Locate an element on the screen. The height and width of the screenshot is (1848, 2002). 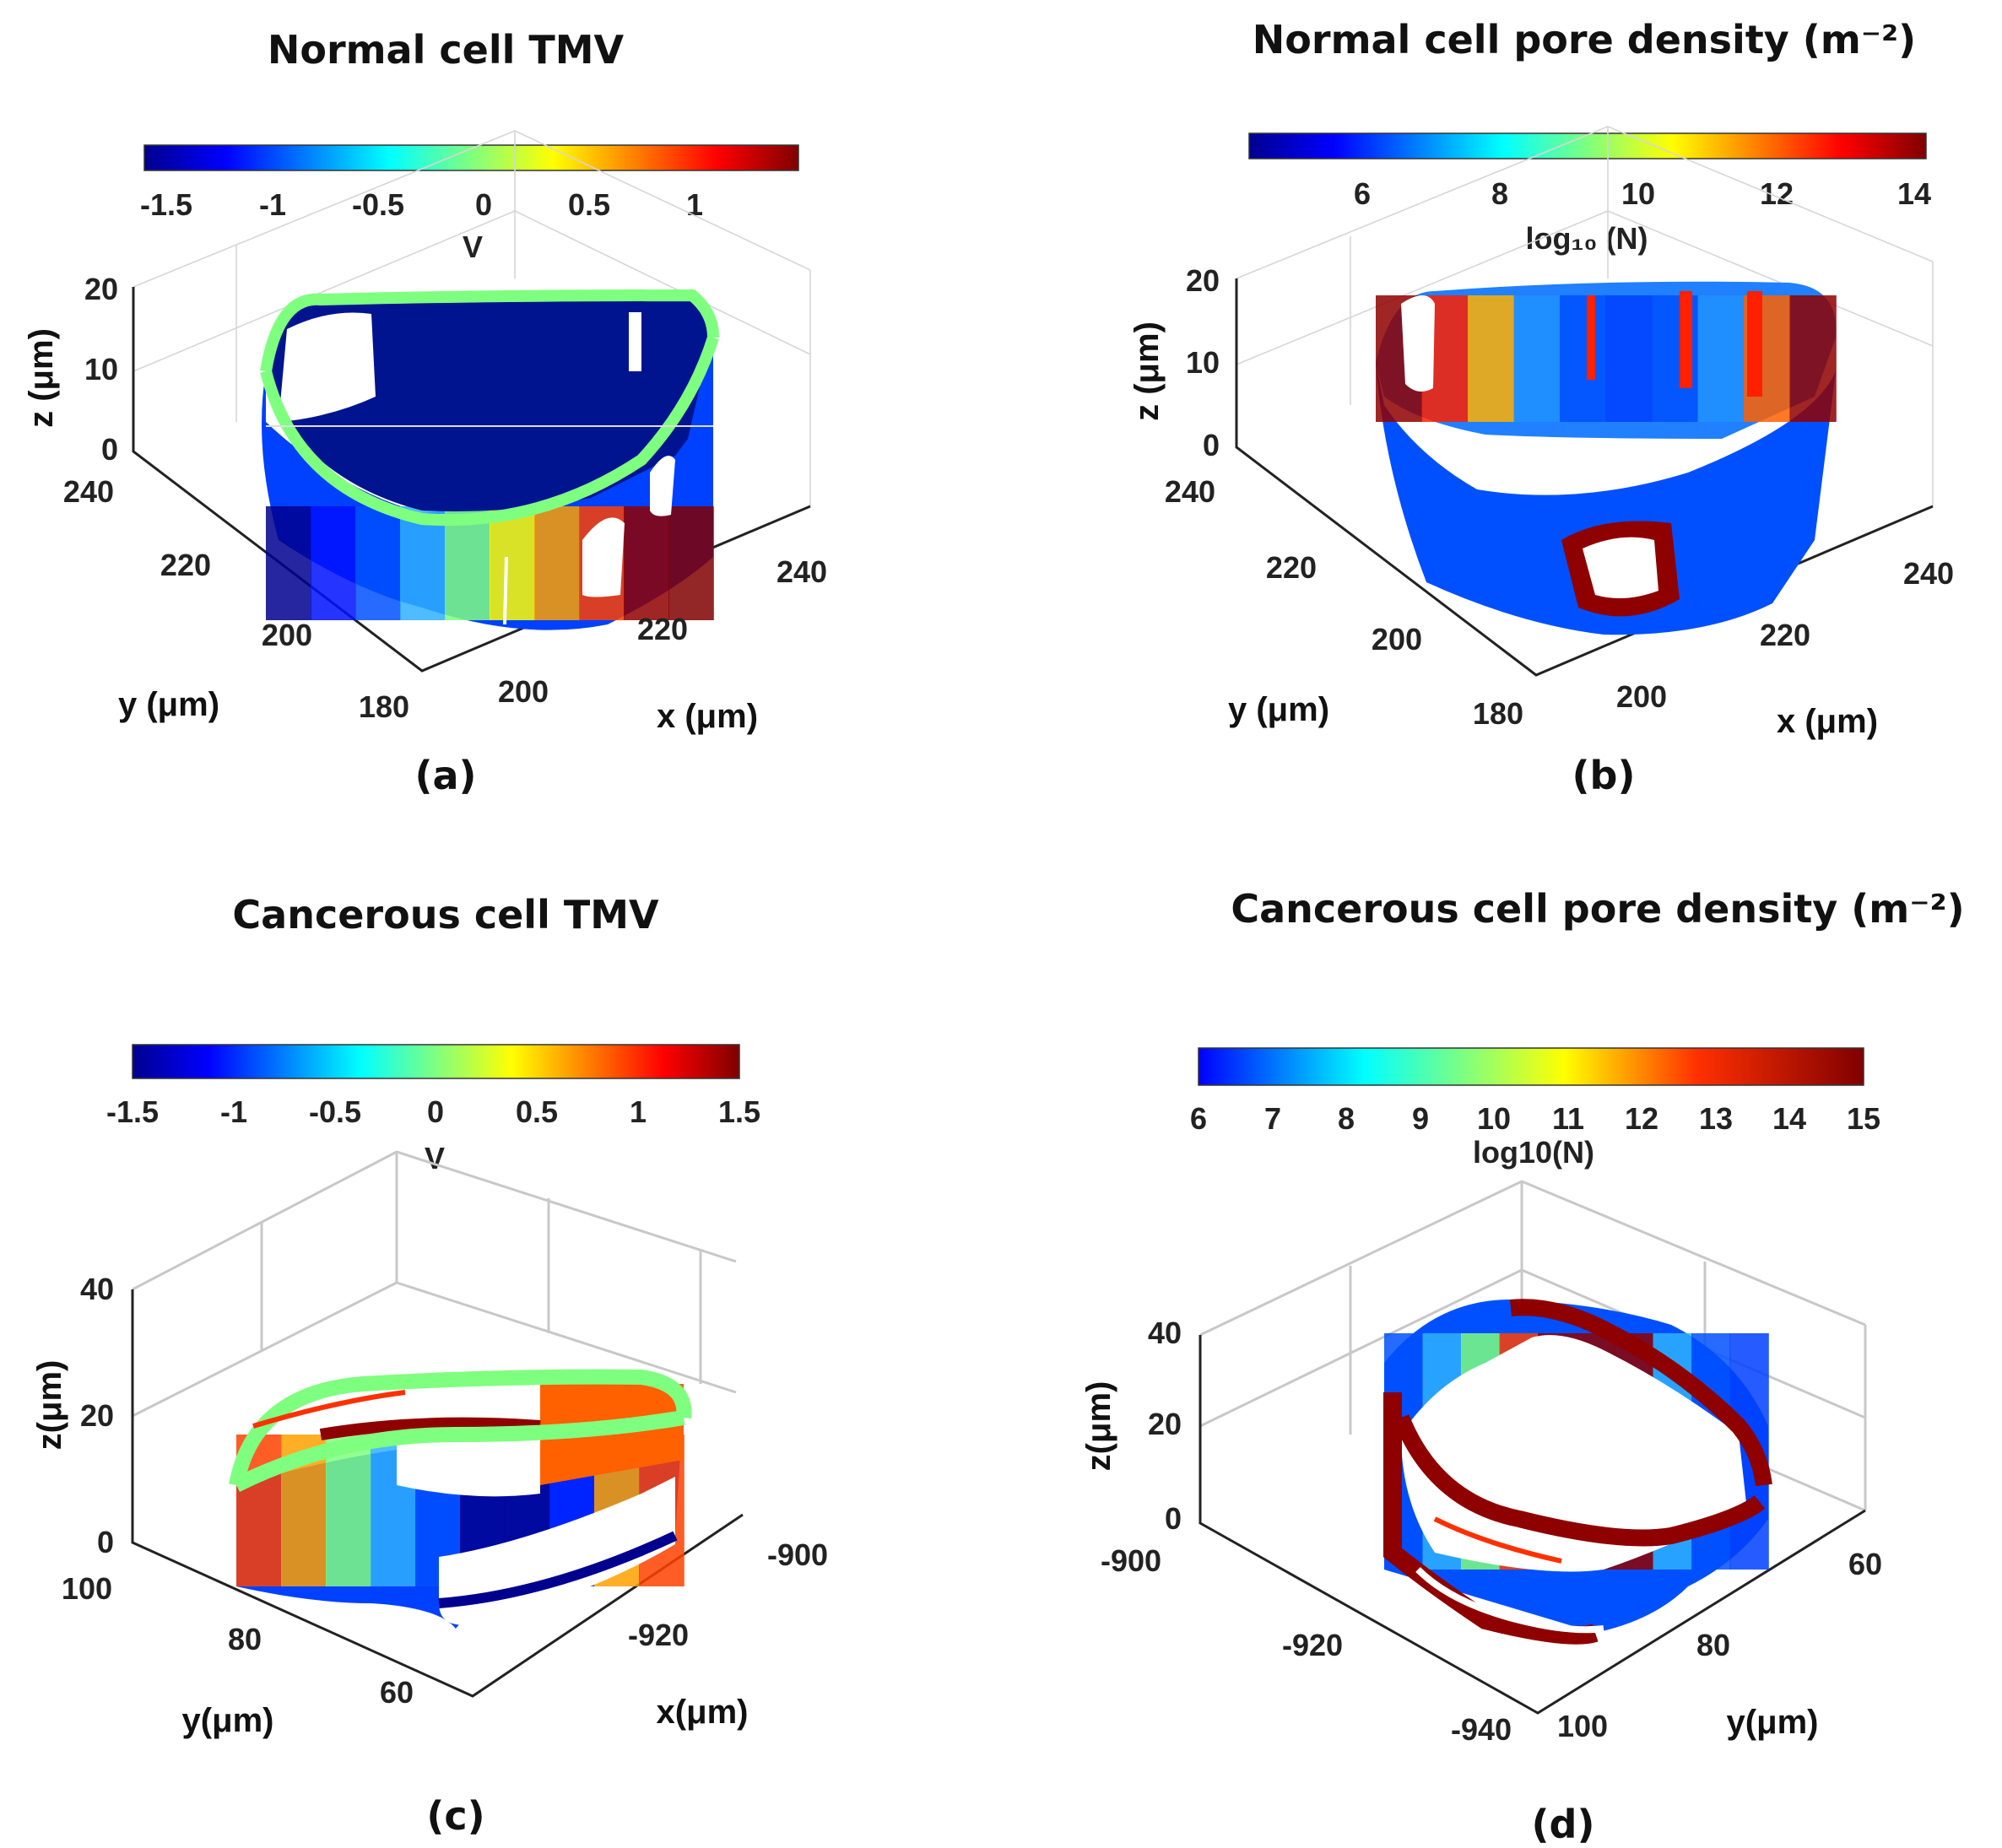
panel-c-colorbar is located at coordinates (436, 1061).